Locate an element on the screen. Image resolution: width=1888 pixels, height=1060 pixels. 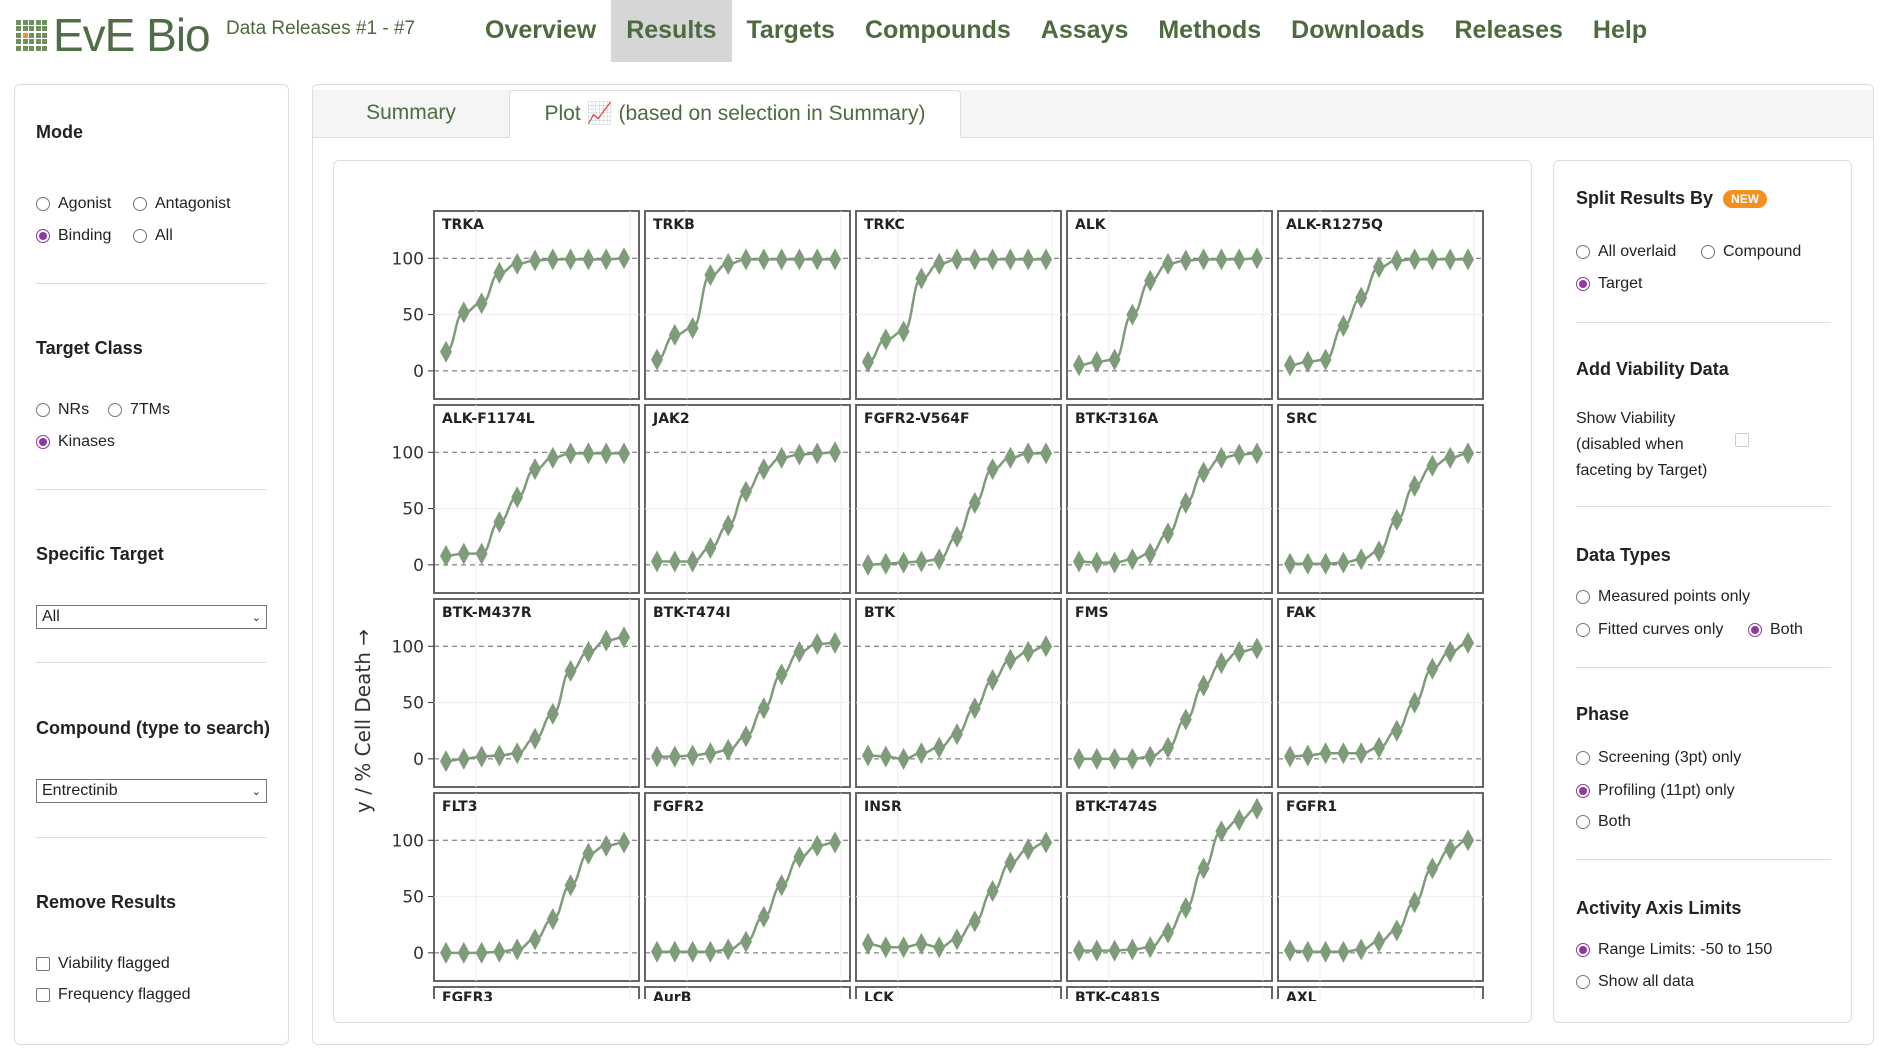
specific-target-select: All ⌄ is located at coordinates (151, 617).